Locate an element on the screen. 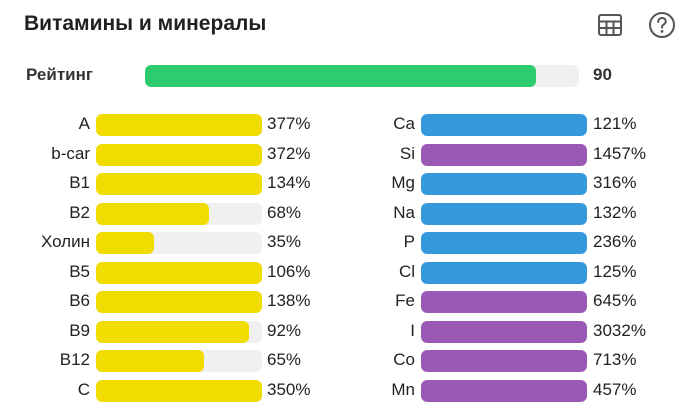 This screenshot has width=680, height=408. mineral-label: P is located at coordinates (409, 241).